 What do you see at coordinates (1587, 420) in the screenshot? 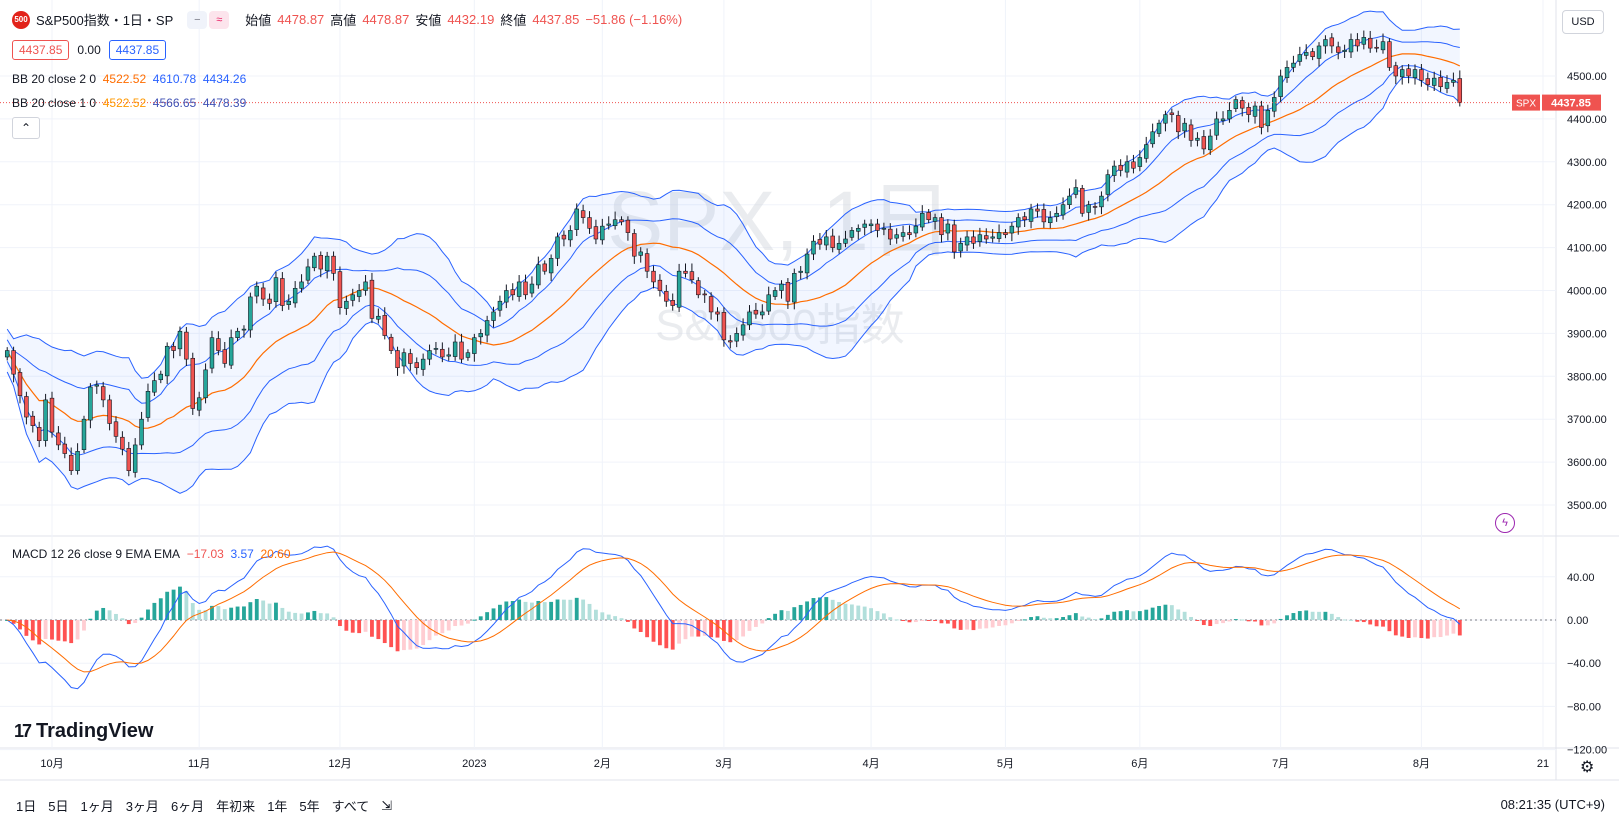
I see `price-tick-label: 3700.00` at bounding box center [1587, 420].